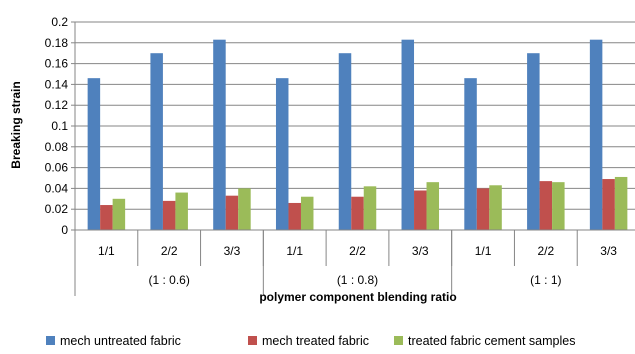 This screenshot has width=635, height=354. What do you see at coordinates (16, 124) in the screenshot?
I see `y-axis-title: Breaking strain` at bounding box center [16, 124].